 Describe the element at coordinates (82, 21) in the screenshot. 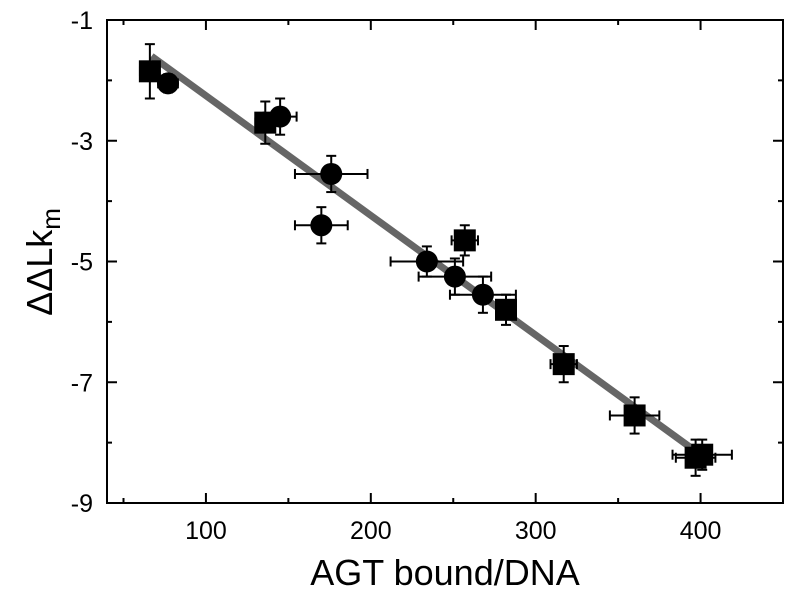

I see `y-tick-label: -1` at that location.